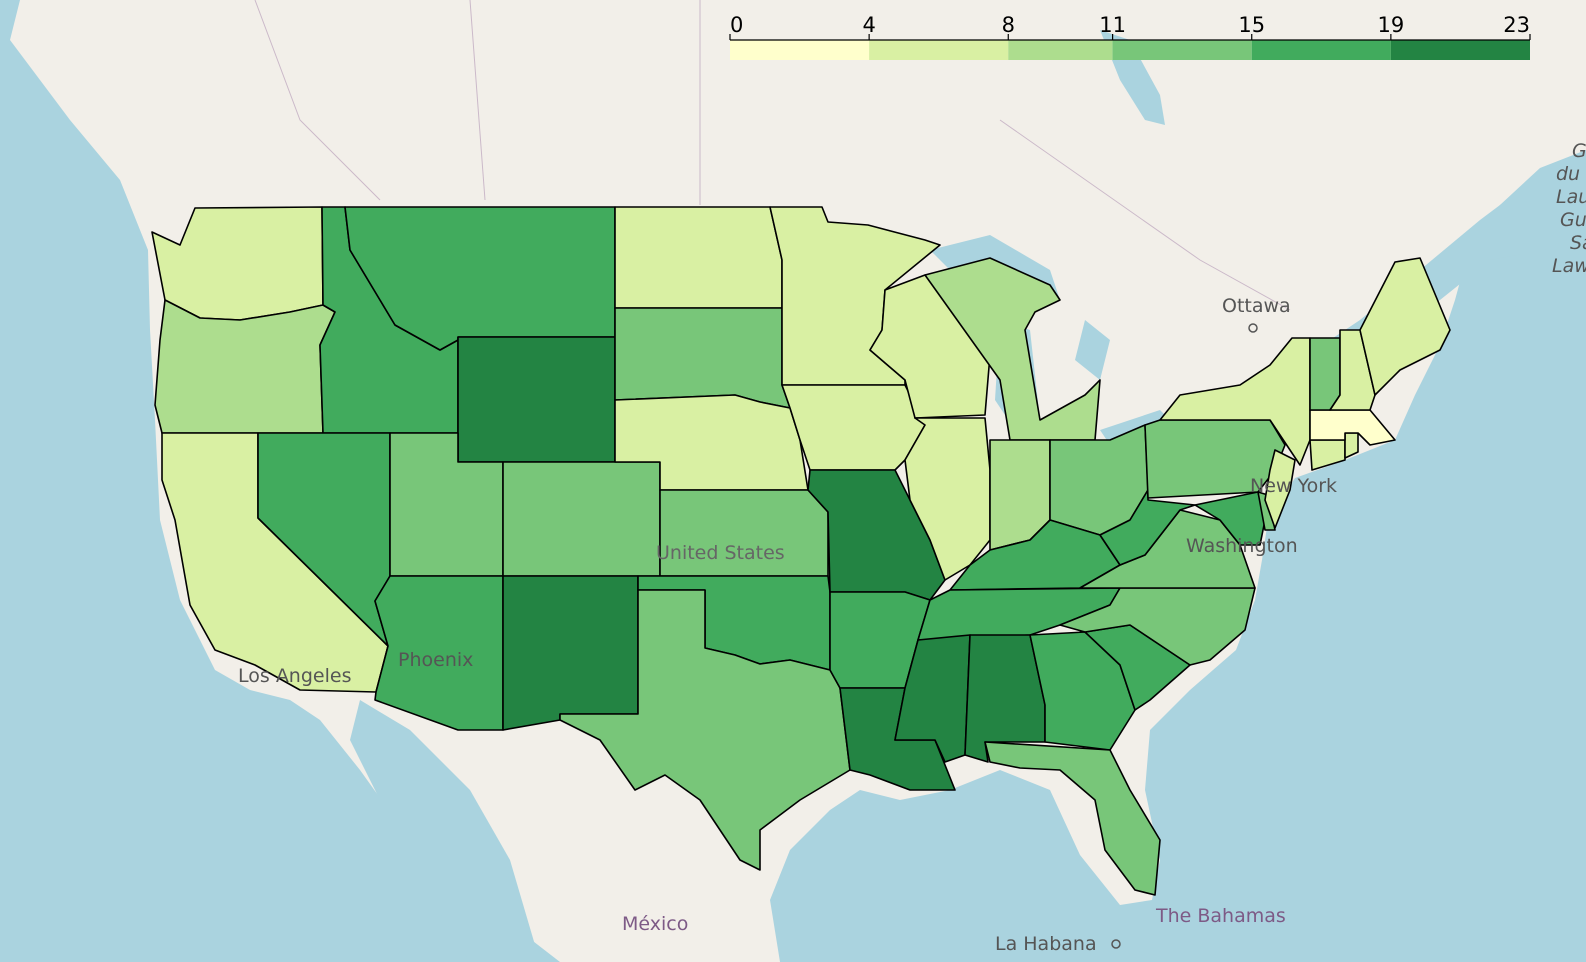 This screenshot has height=962, width=1586. I want to click on state-north-dakota, so click(698, 257).